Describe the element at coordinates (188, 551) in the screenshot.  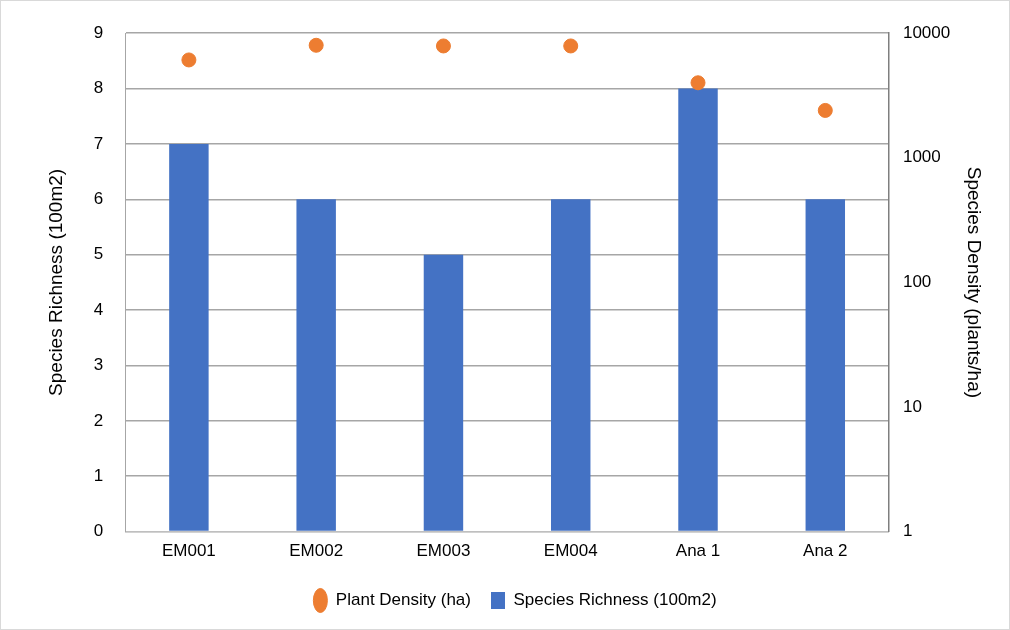
I see `x-tick-label: EM001` at that location.